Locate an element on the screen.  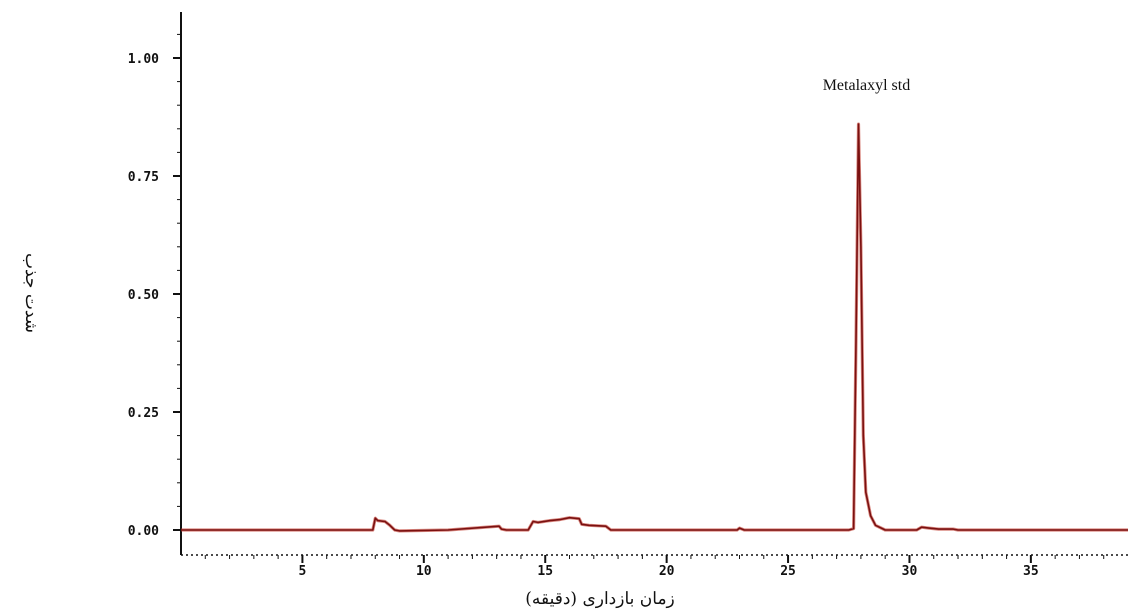
x-tick-label: 15 is located at coordinates (545, 571).